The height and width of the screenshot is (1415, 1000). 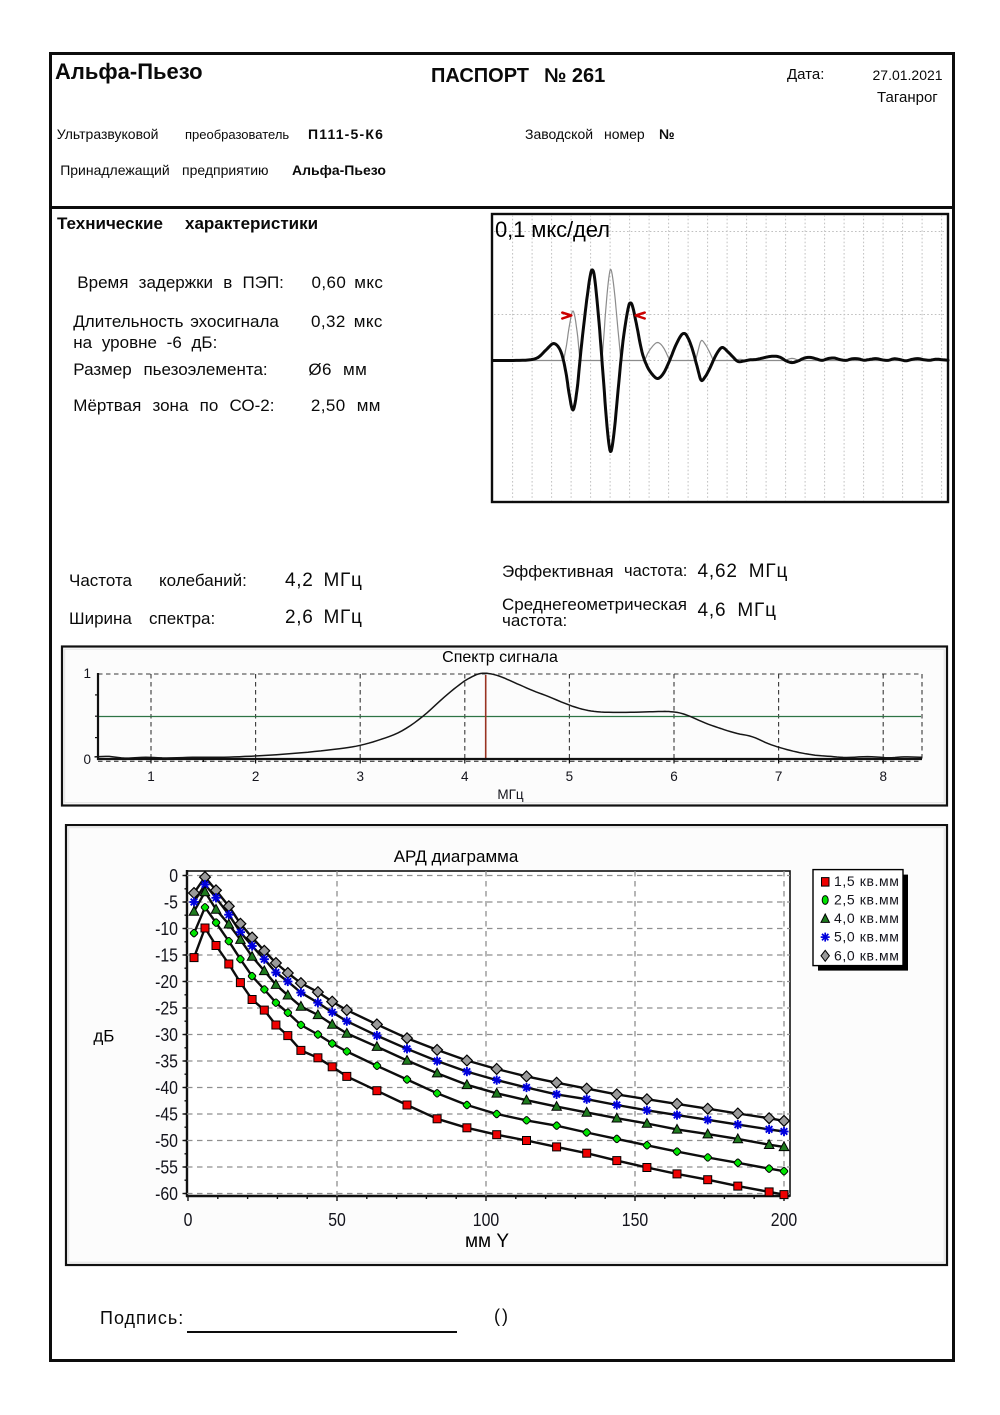 I want to click on svg-text: -45, so click(x=166, y=1115).